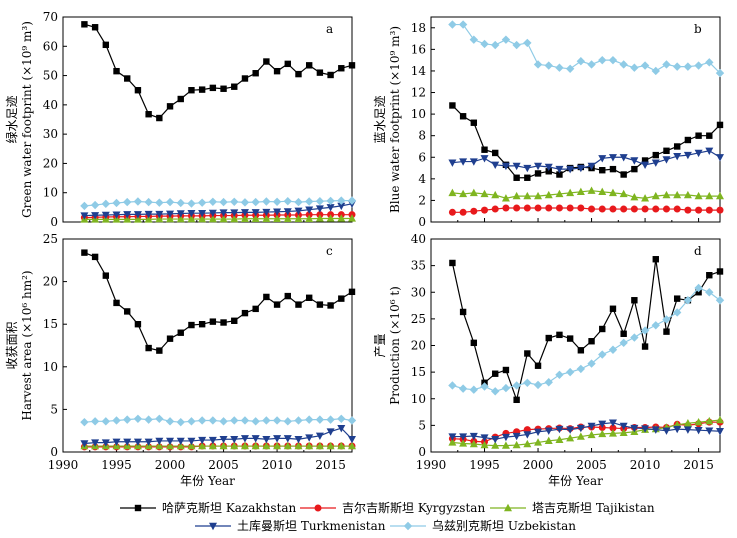 This screenshot has width=737, height=538. Describe the element at coordinates (229, 508) in the screenshot. I see `legend-label: 哈萨克斯坦 Kazakhstan` at that location.